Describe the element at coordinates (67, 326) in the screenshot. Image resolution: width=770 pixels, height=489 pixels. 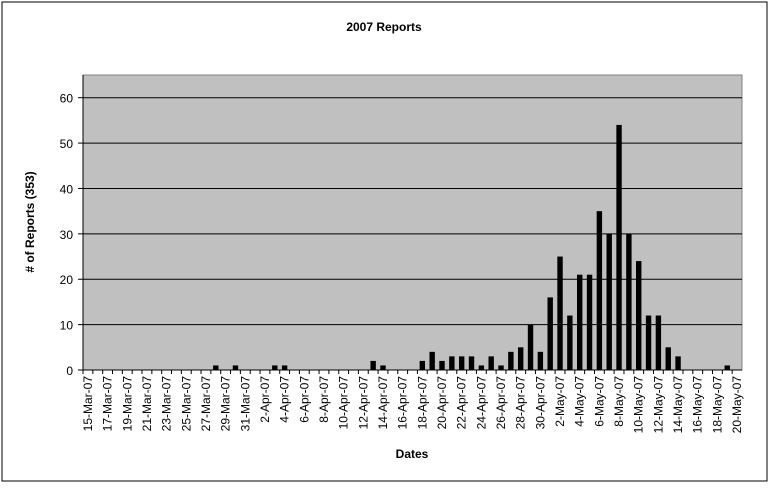
I see `y-tick-label: 10` at that location.